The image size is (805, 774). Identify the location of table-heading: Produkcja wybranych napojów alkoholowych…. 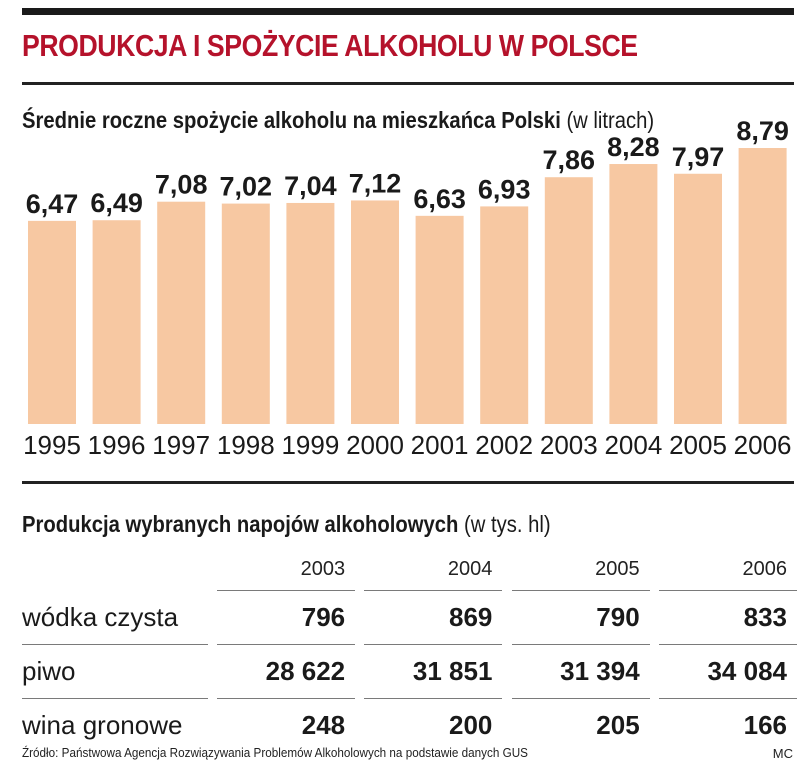
(286, 524).